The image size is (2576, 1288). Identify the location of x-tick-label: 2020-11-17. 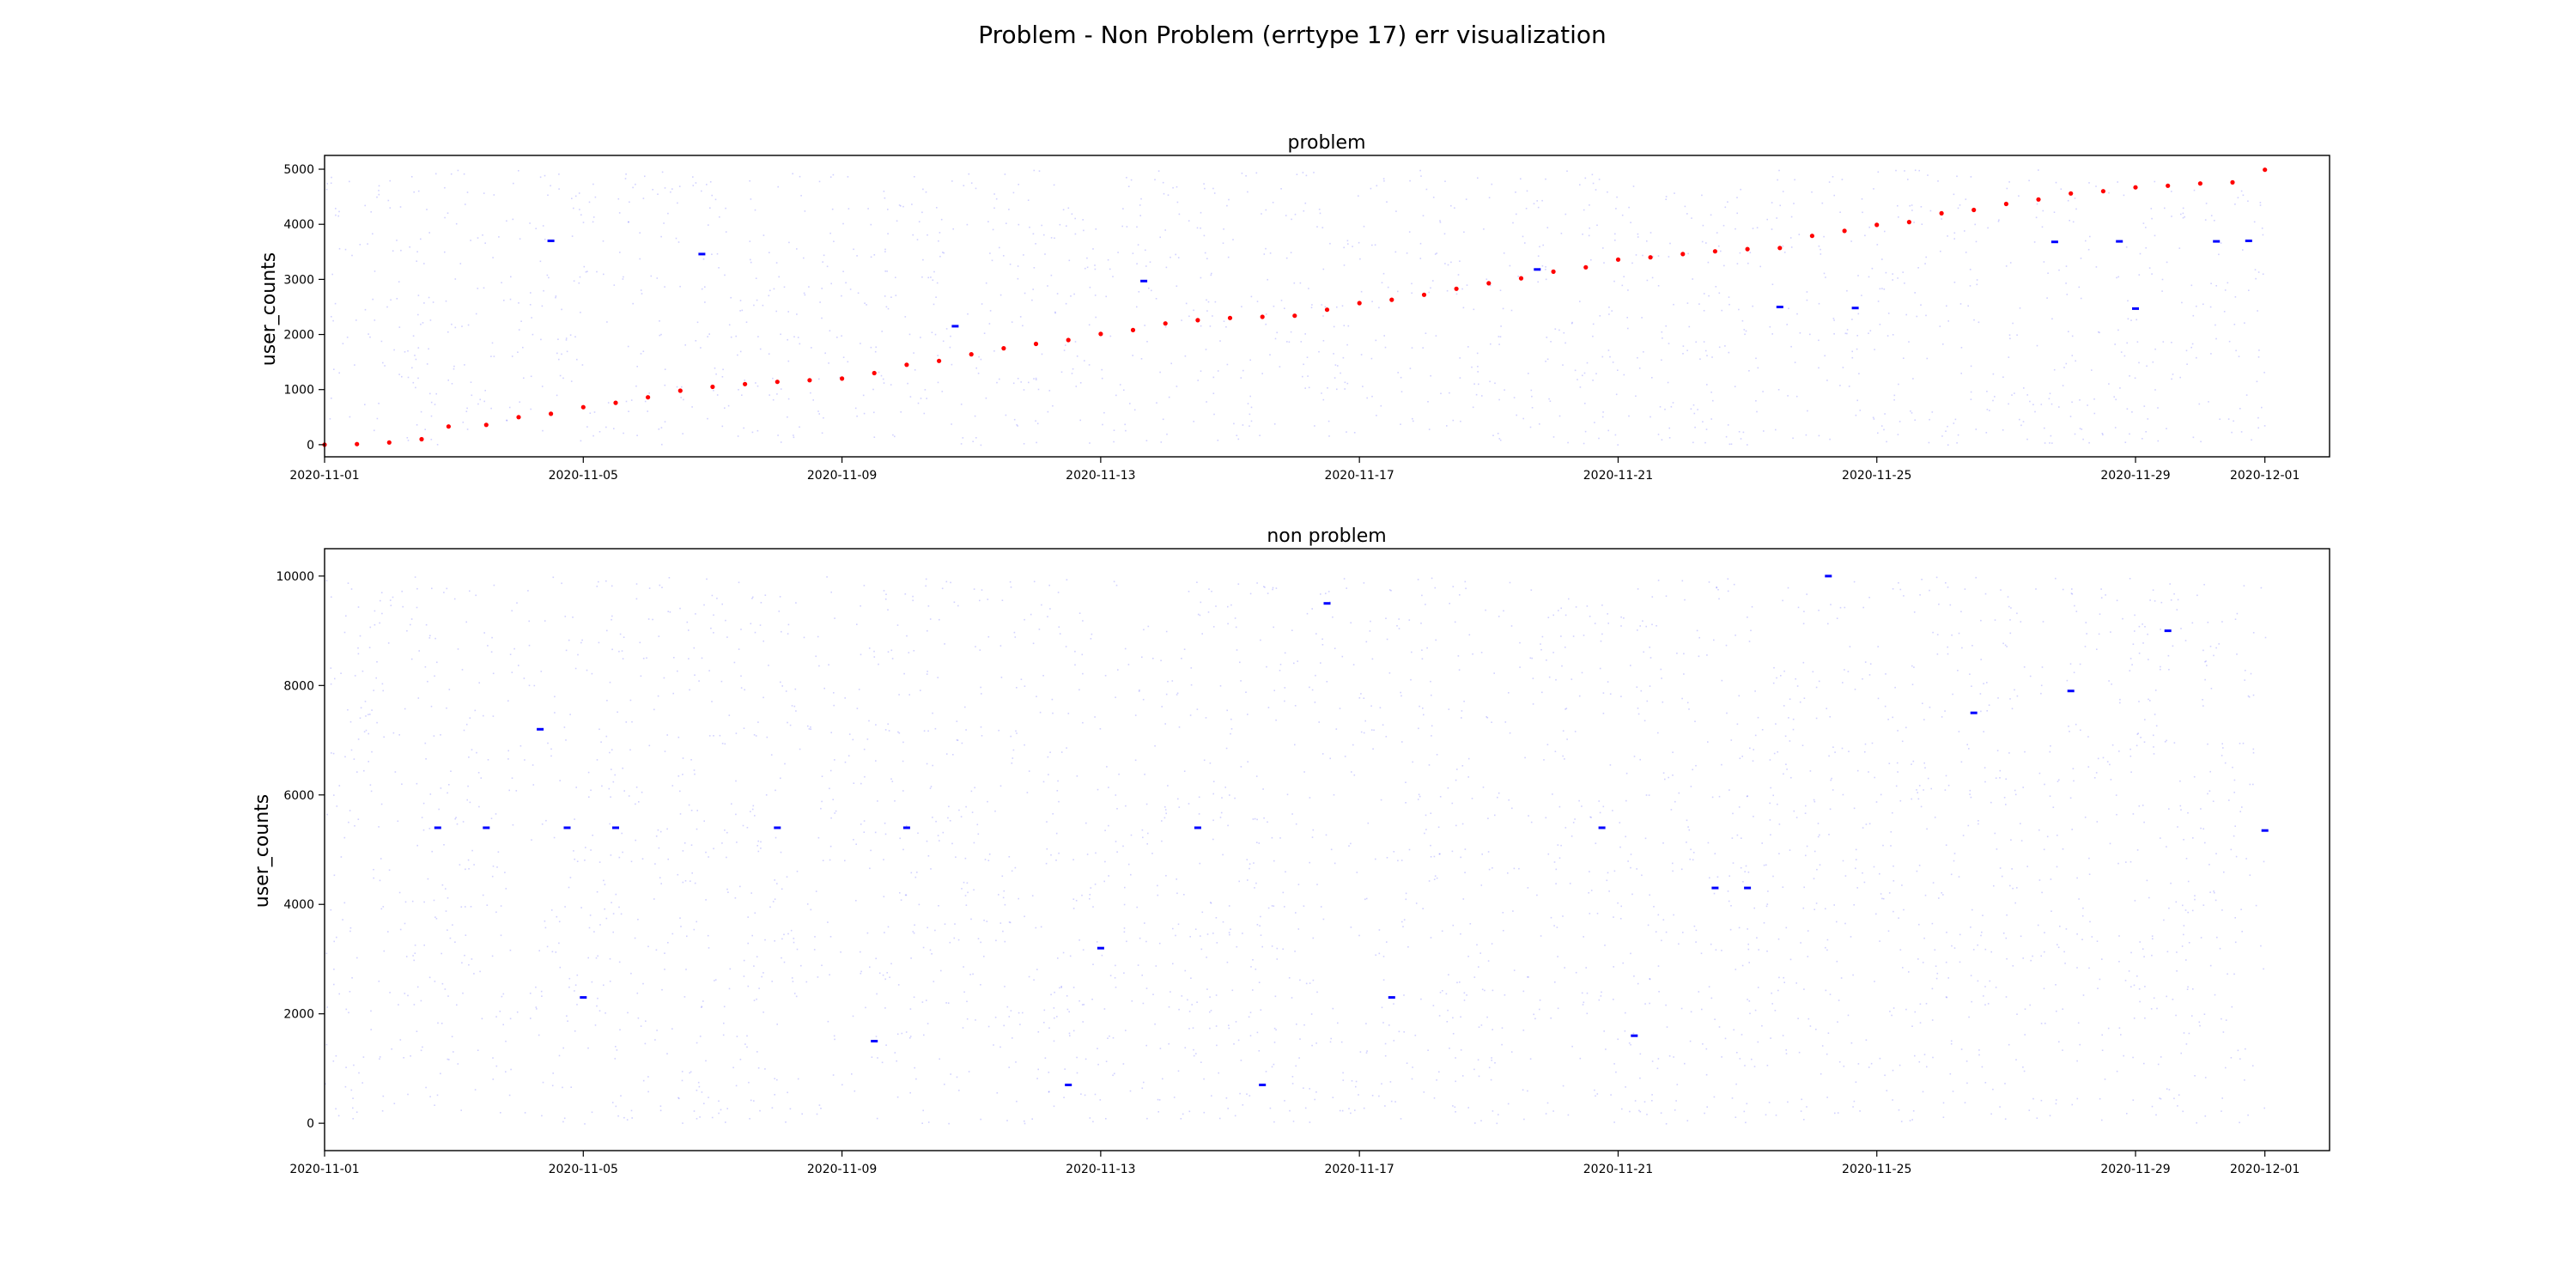
(1359, 476).